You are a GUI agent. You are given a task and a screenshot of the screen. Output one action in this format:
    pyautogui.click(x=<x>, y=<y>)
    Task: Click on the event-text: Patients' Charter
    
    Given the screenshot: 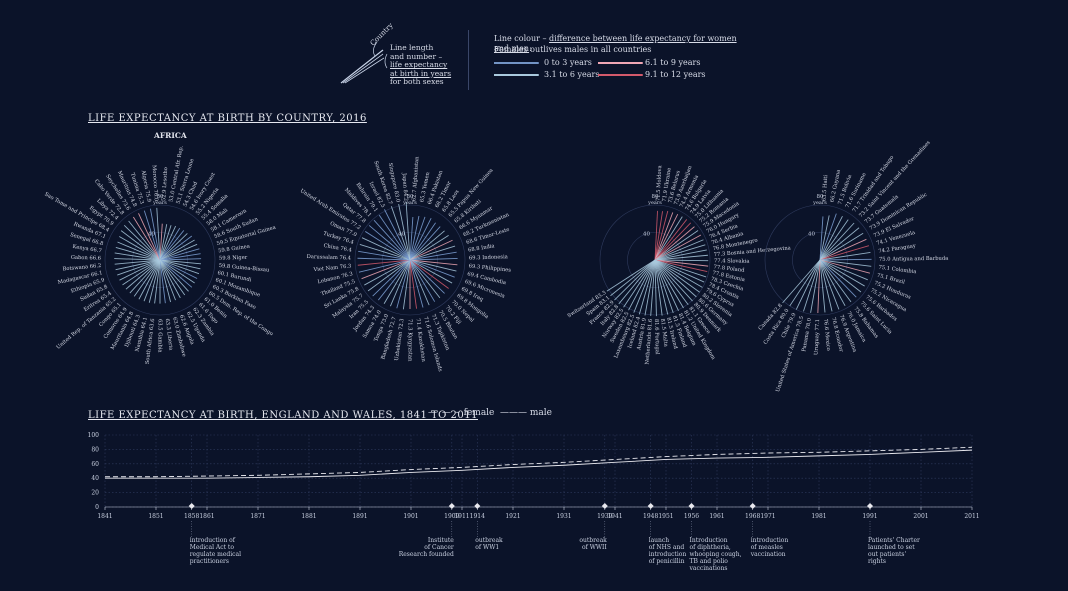 What is the action you would take?
    pyautogui.click(x=894, y=540)
    